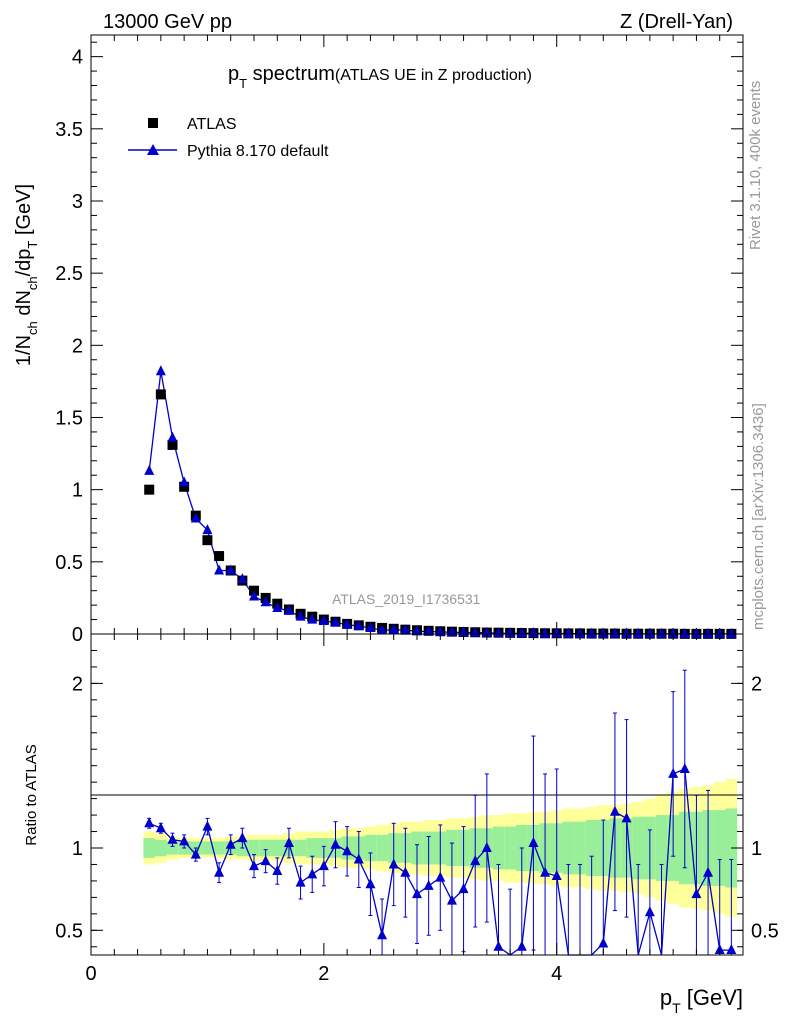 The height and width of the screenshot is (1024, 786). What do you see at coordinates (323, 974) in the screenshot?
I see `xtick-label: 2` at bounding box center [323, 974].